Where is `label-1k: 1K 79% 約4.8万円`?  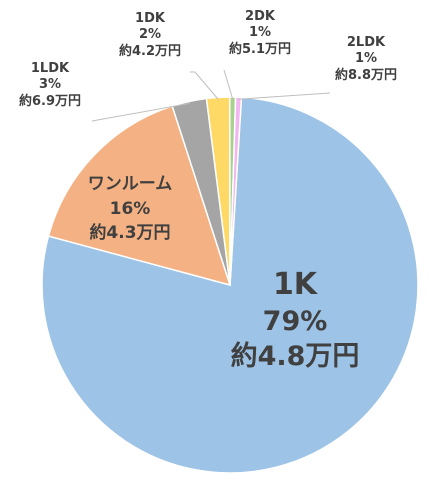
label-1k: 1K 79% 約4.8万円 is located at coordinates (295, 319).